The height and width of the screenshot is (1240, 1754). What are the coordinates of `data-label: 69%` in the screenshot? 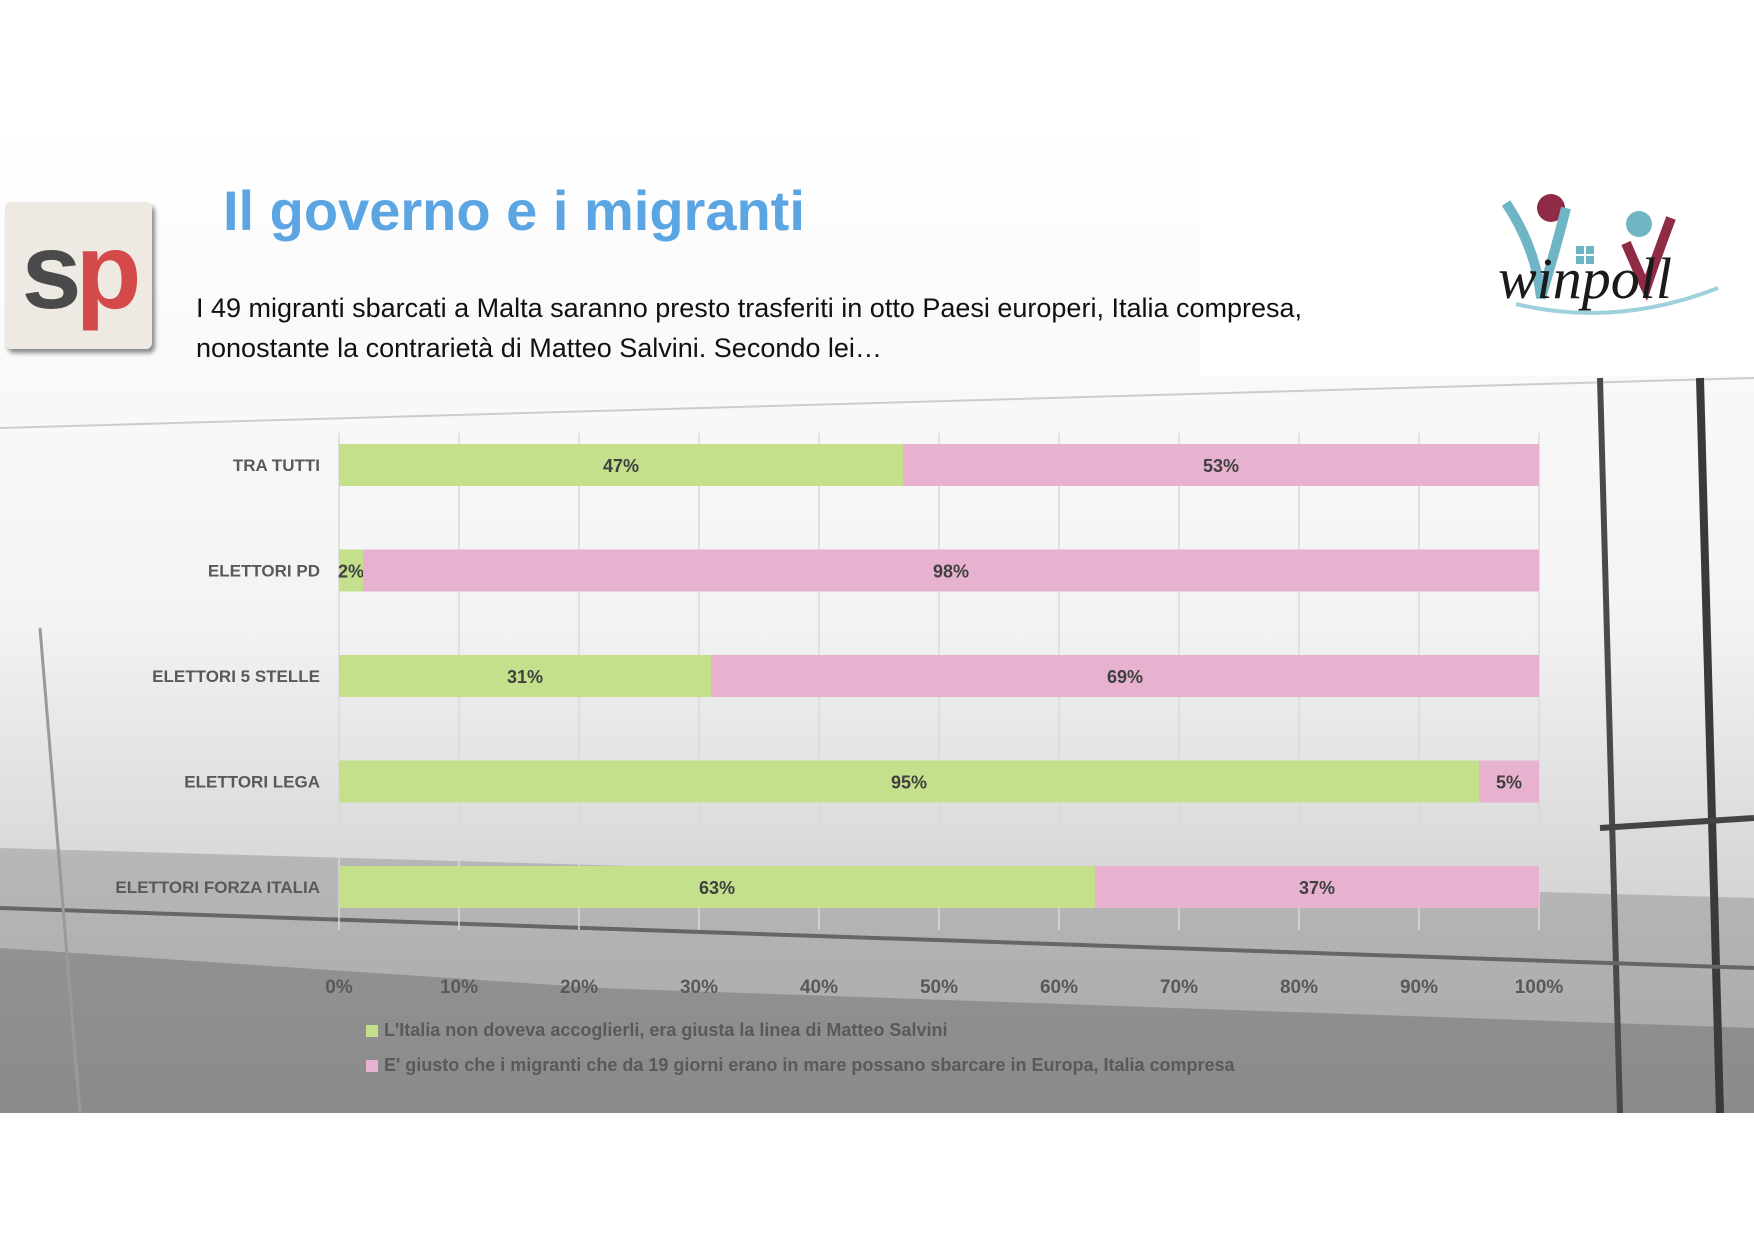 It's located at (1125, 677).